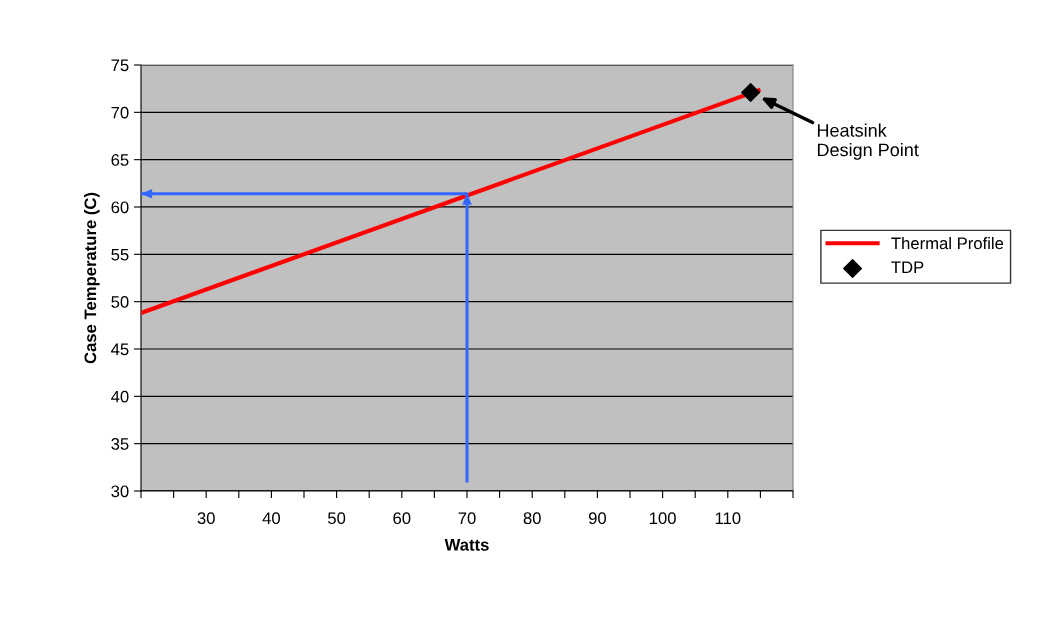 This screenshot has width=1052, height=620. I want to click on x-tick-label: 60, so click(402, 518).